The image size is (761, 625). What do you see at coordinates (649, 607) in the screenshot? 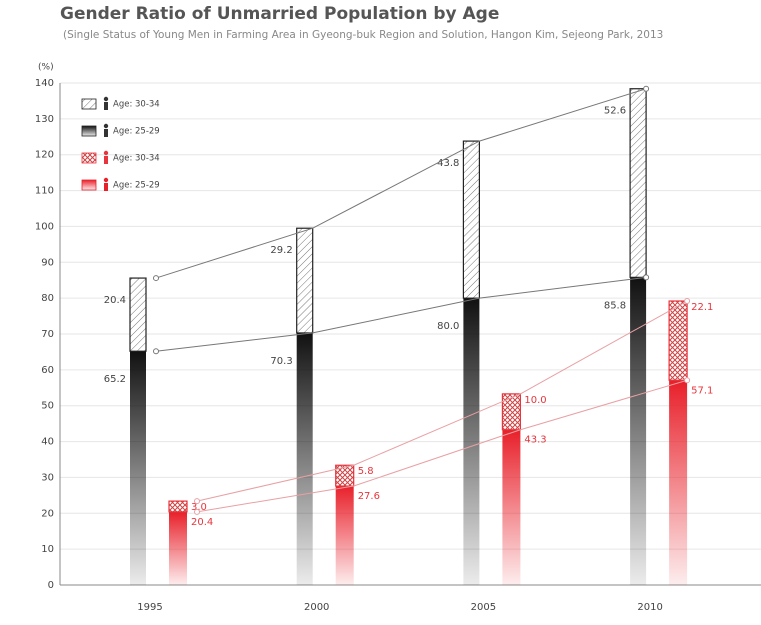
I see `x-tick-label: 2010` at bounding box center [649, 607].